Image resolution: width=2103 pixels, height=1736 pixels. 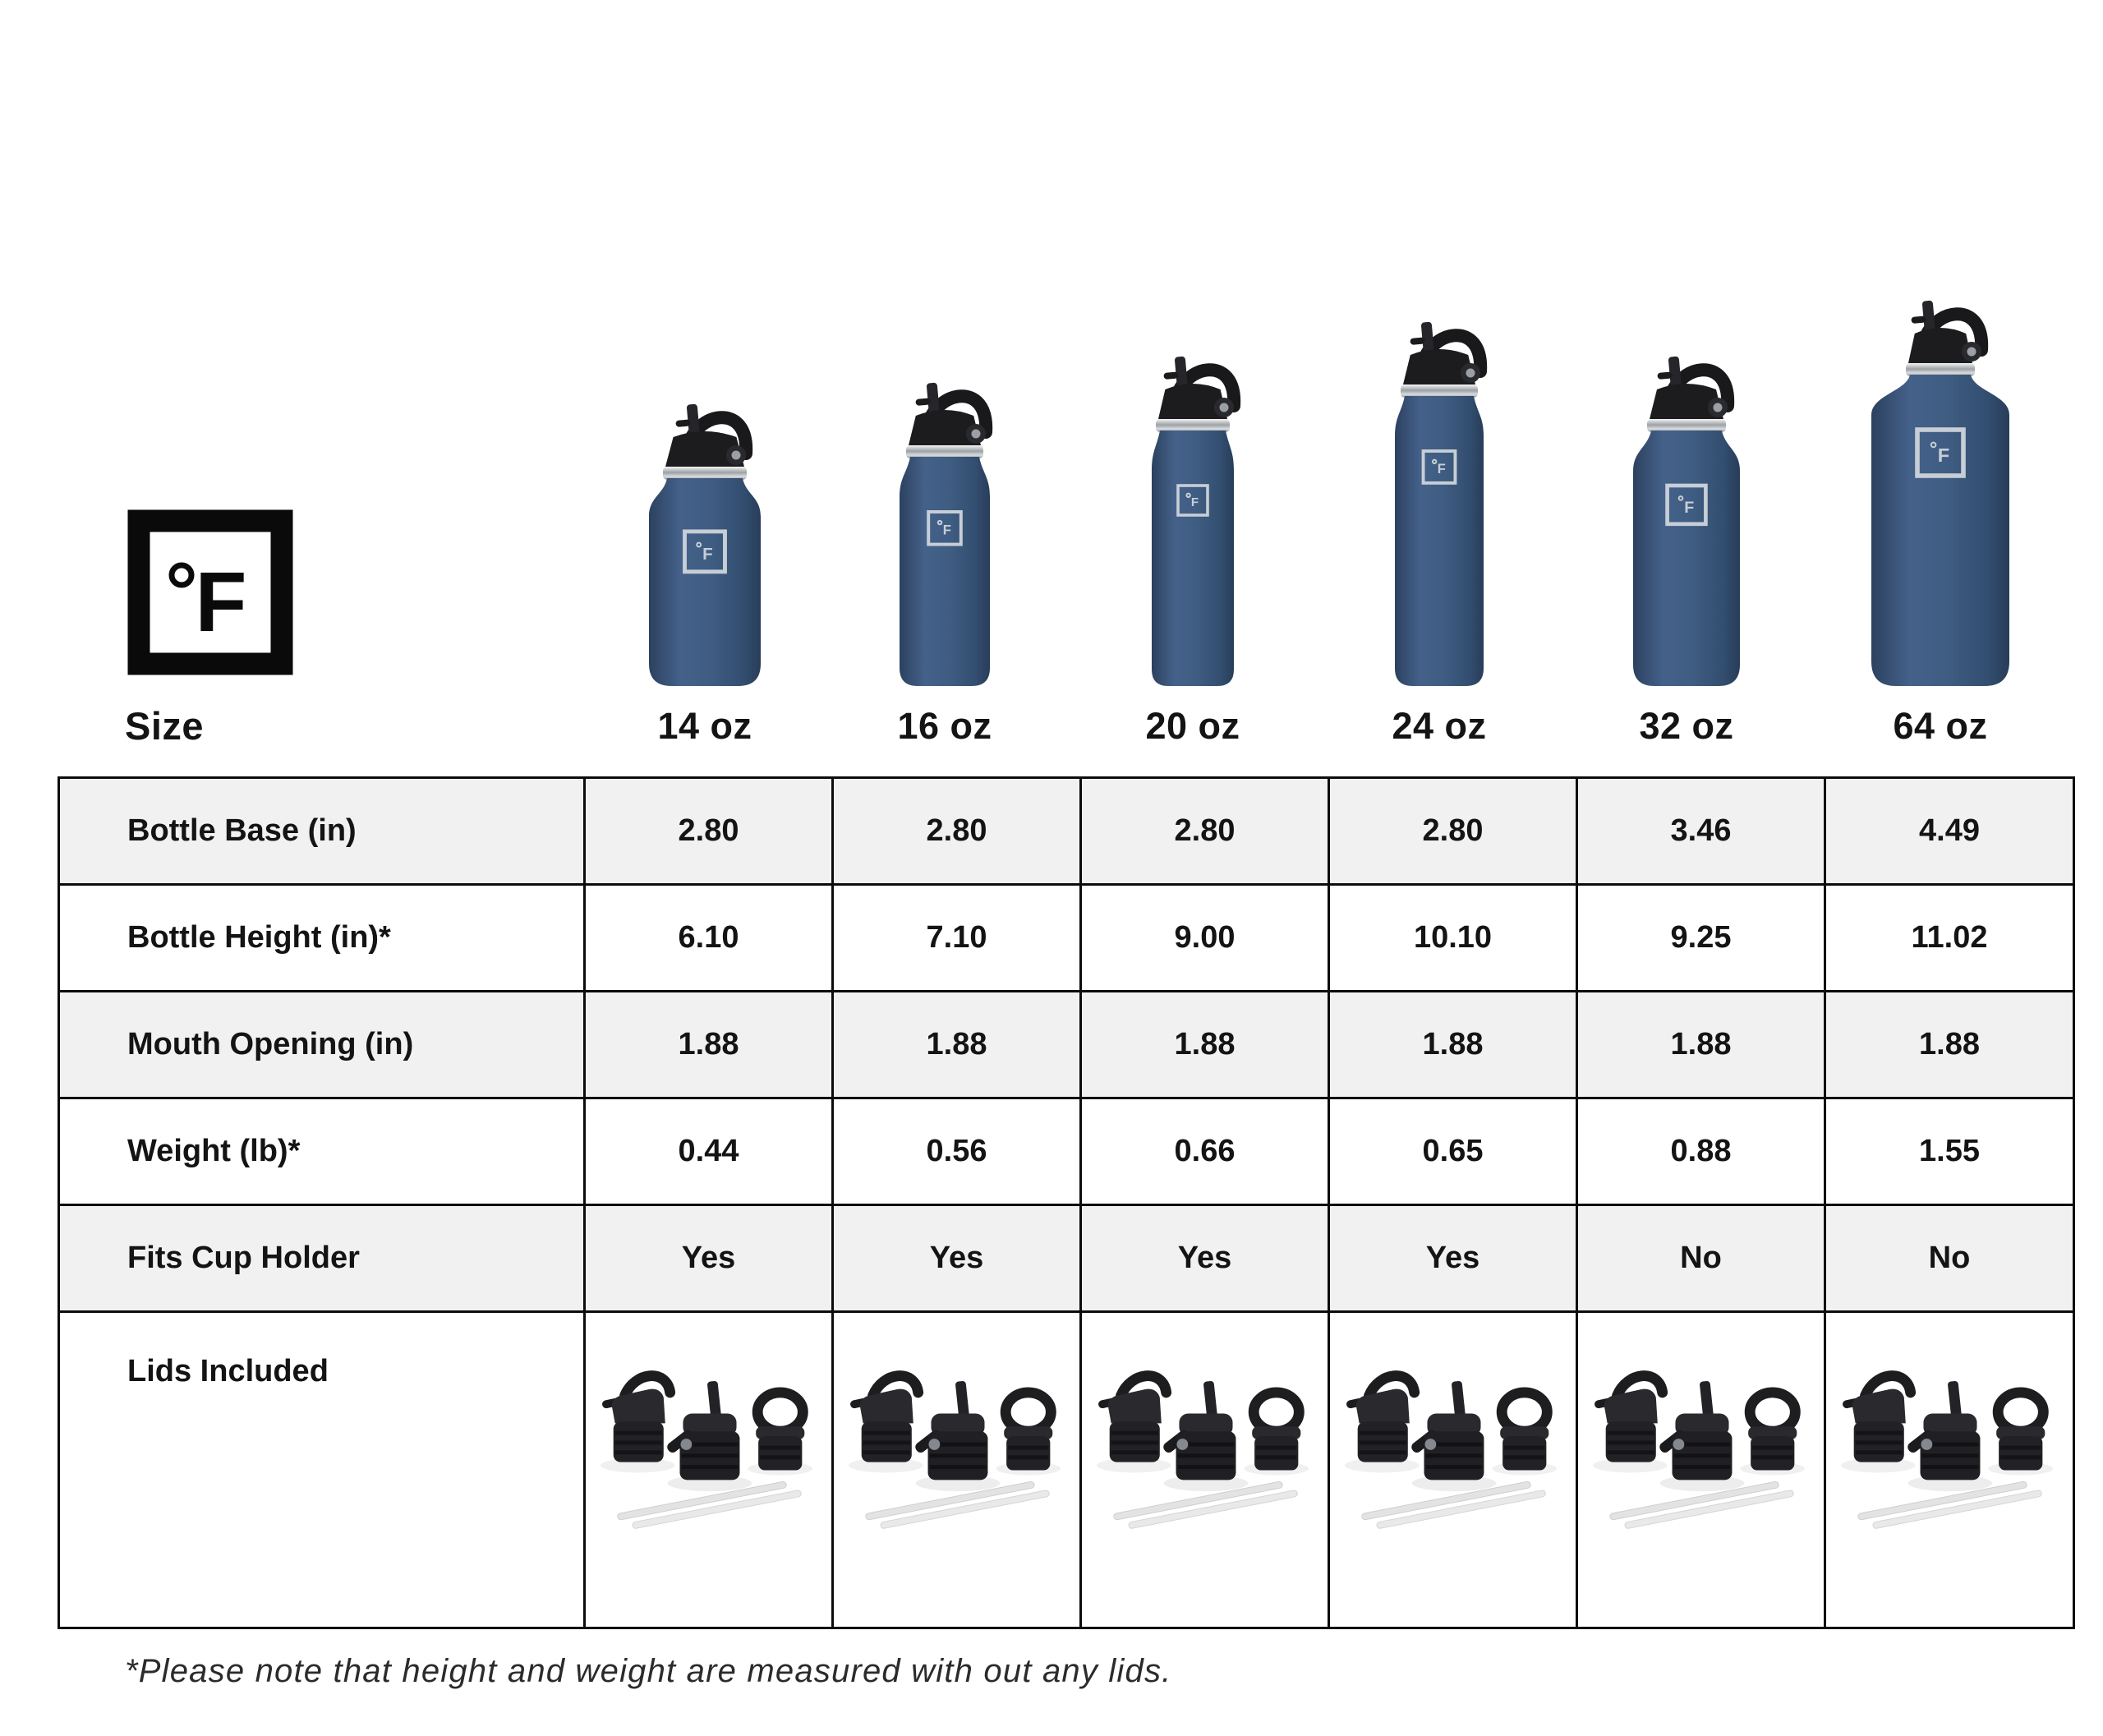 What do you see at coordinates (1193, 726) in the screenshot?
I see `size-header-20oz: 20 oz` at bounding box center [1193, 726].